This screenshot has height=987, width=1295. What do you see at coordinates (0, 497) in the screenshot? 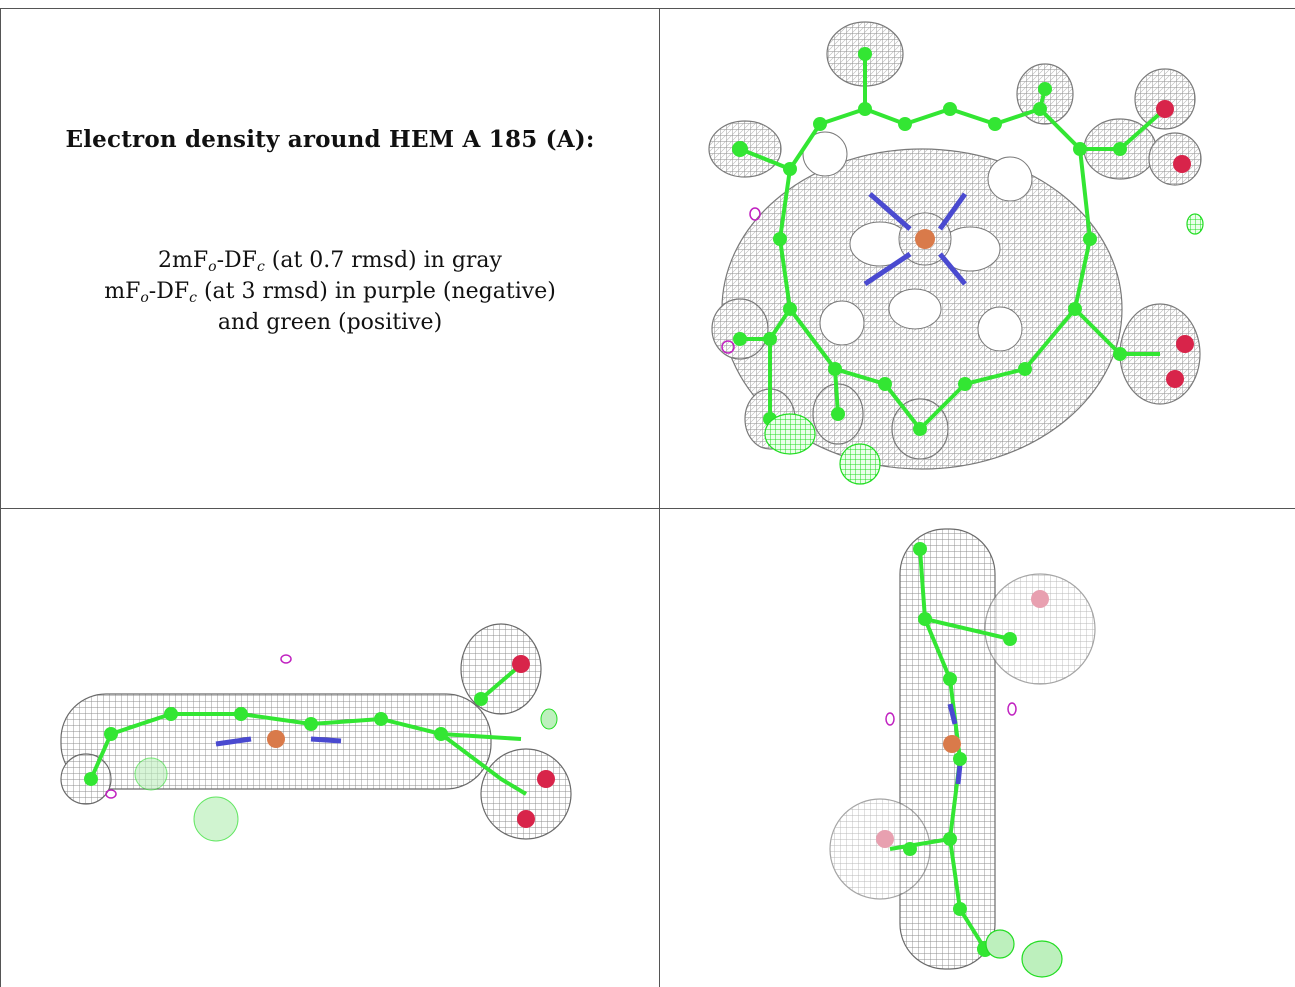
I see `left-border` at bounding box center [0, 497].